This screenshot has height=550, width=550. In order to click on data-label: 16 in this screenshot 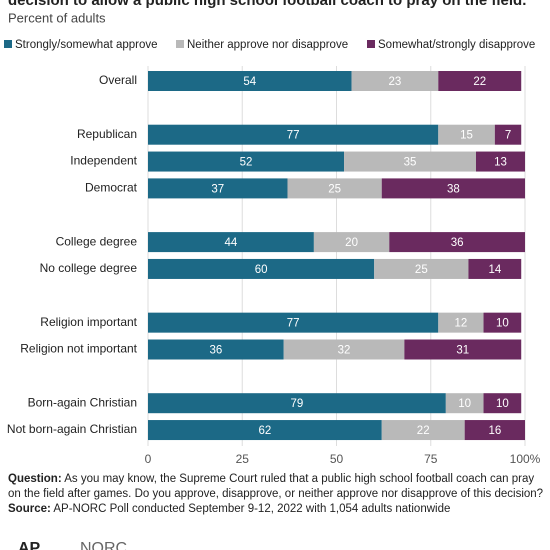, I will do `click(494, 431)`.